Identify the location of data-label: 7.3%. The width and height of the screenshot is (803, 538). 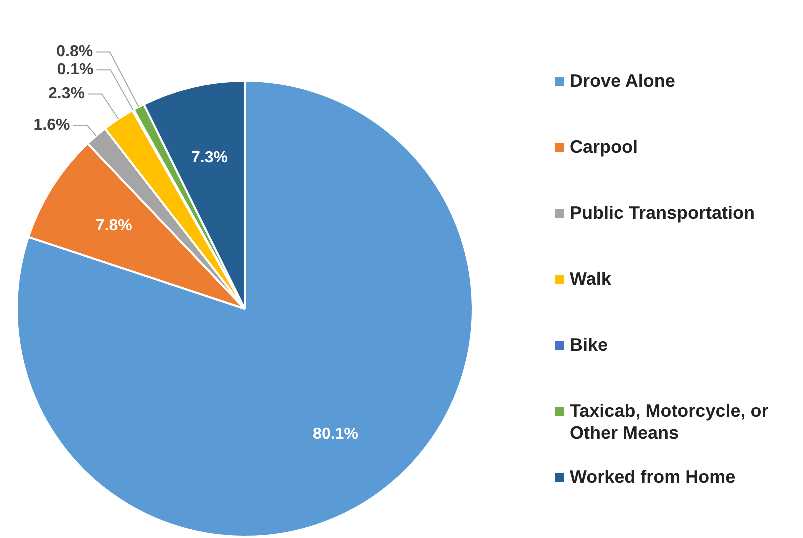
(210, 157).